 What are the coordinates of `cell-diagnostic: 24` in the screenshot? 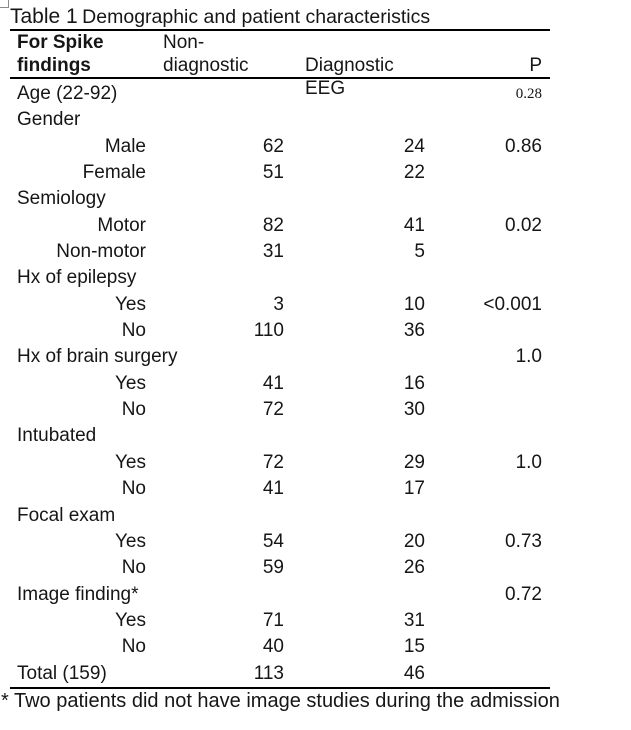 It's located at (414, 146).